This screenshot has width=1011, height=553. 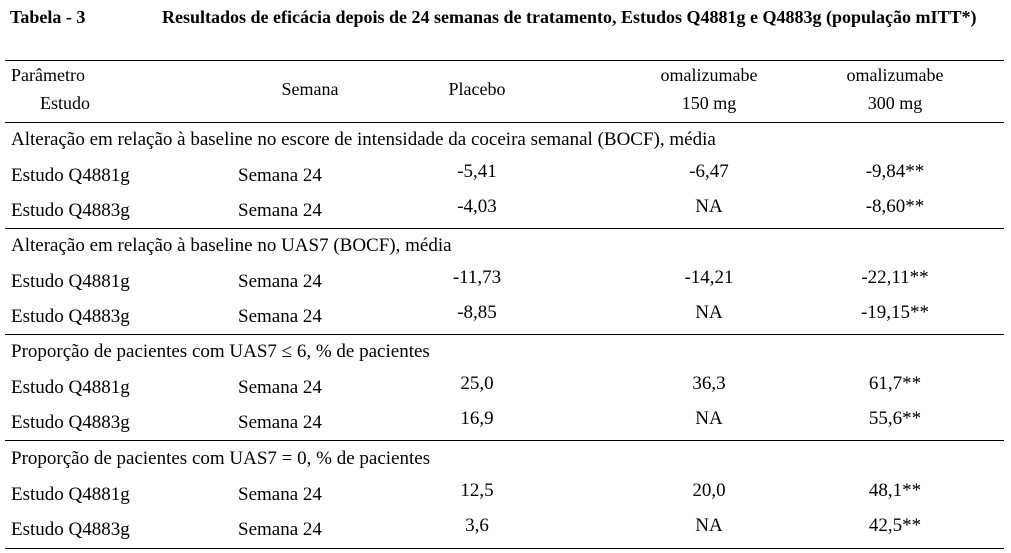 What do you see at coordinates (709, 103) in the screenshot?
I see `header-omalizumabe-150-line2: 150 mg` at bounding box center [709, 103].